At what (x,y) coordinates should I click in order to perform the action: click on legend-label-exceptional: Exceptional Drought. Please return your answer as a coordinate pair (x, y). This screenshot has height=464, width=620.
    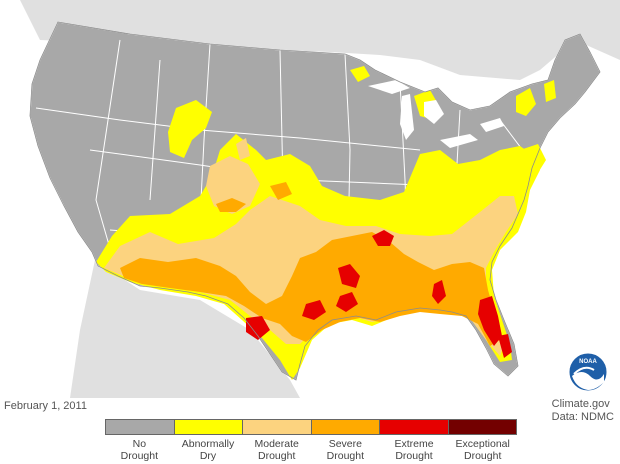
    Looking at the image, I should click on (482, 450).